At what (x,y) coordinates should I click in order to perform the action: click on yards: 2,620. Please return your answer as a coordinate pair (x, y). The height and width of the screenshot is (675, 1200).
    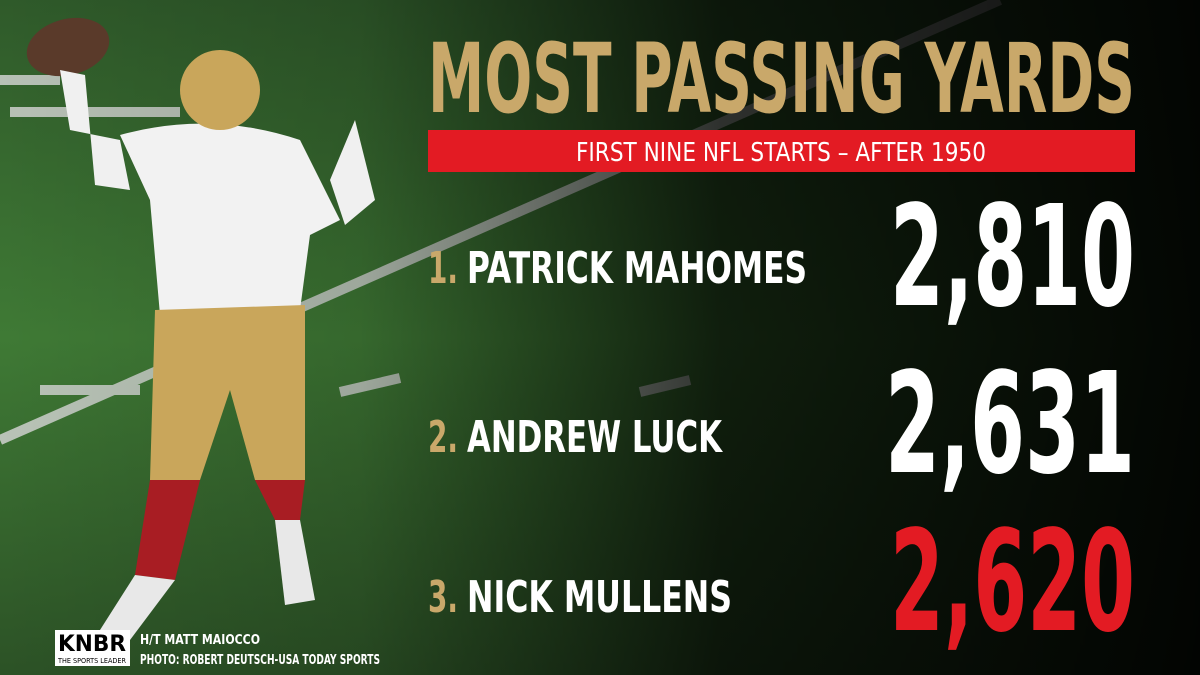
    Looking at the image, I should click on (1012, 582).